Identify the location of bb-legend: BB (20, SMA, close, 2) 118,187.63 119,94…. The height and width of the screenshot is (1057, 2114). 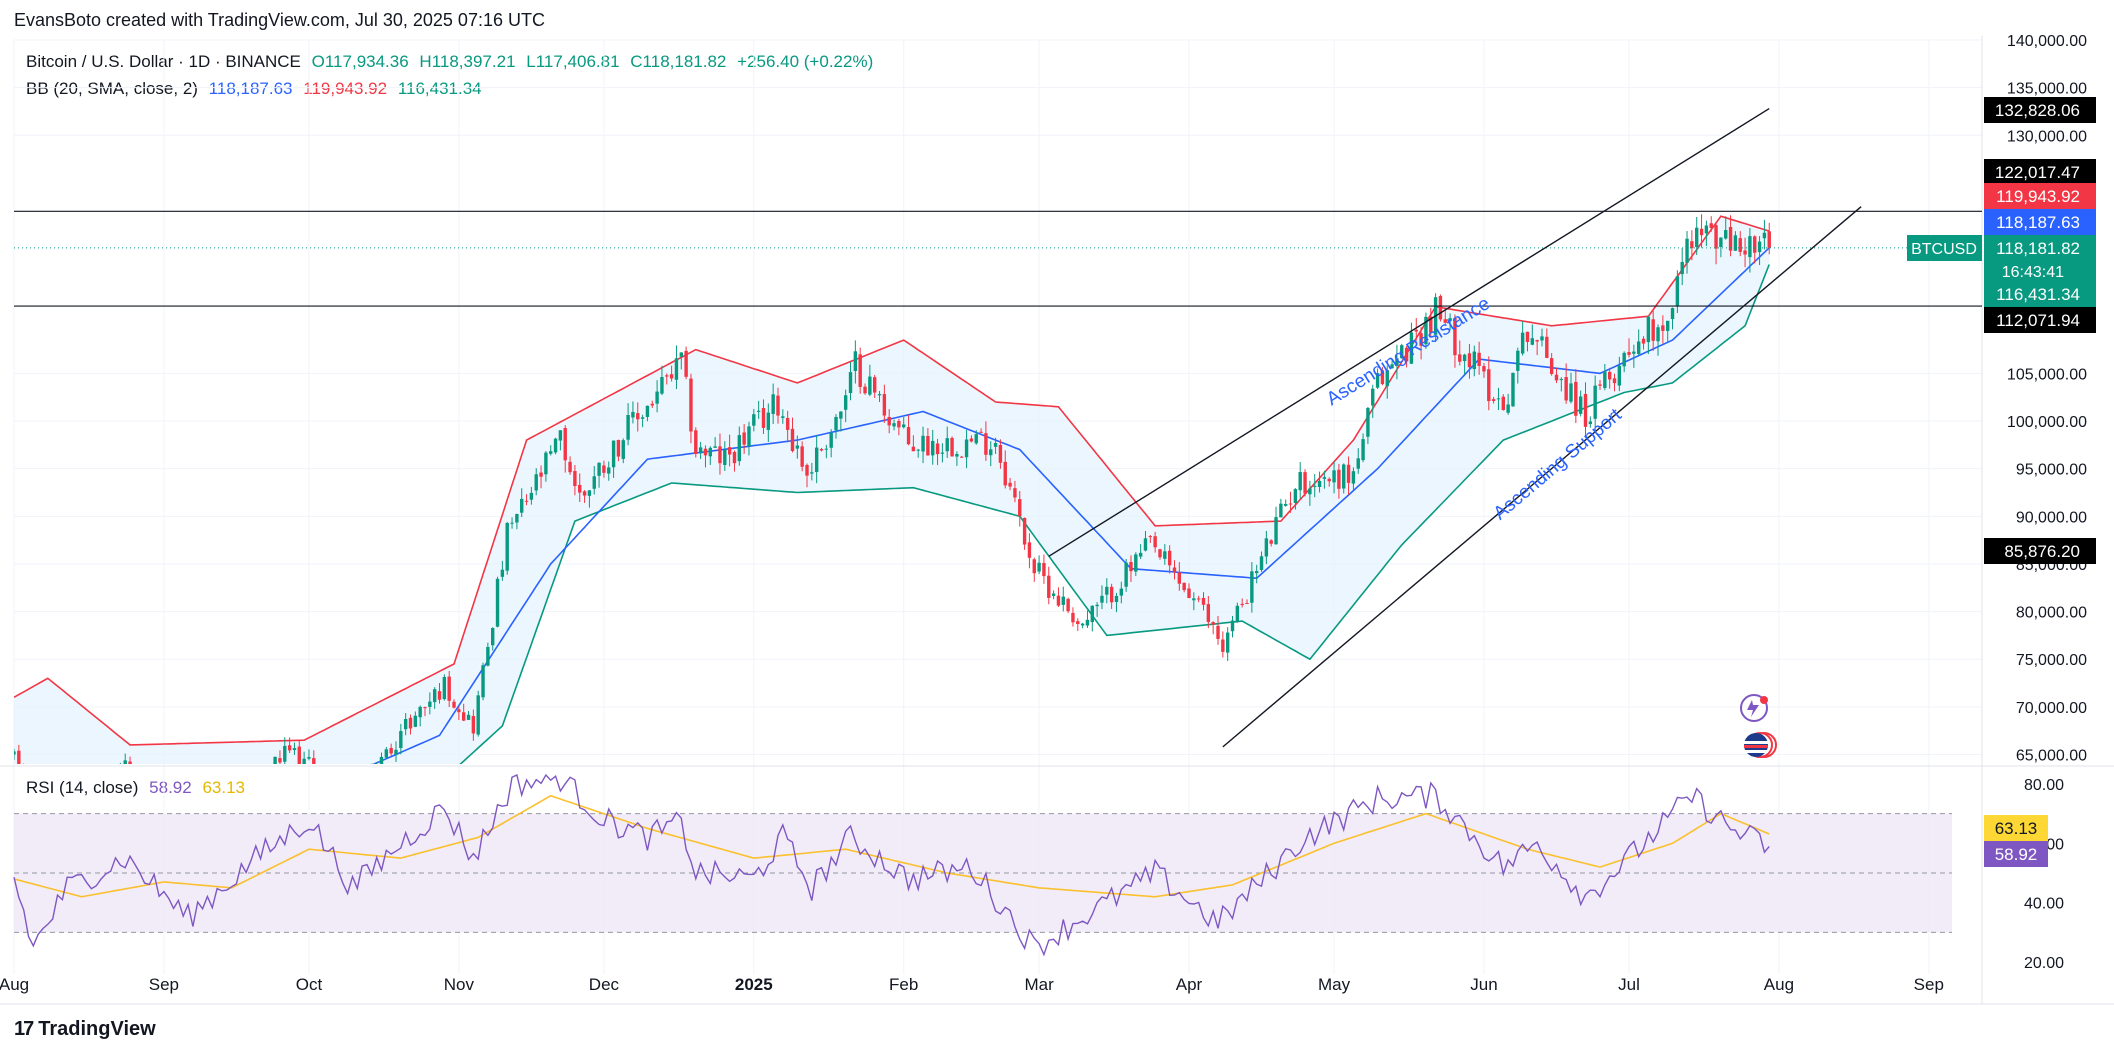
(257, 89).